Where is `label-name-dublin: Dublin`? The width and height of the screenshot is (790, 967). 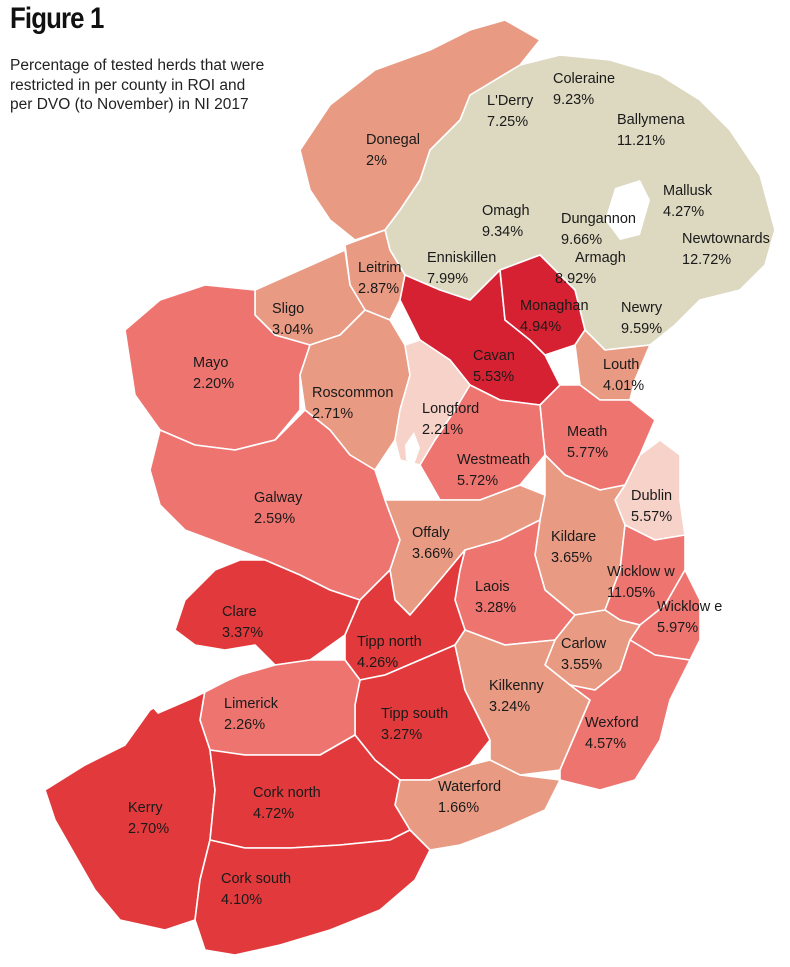 label-name-dublin: Dublin is located at coordinates (651, 496).